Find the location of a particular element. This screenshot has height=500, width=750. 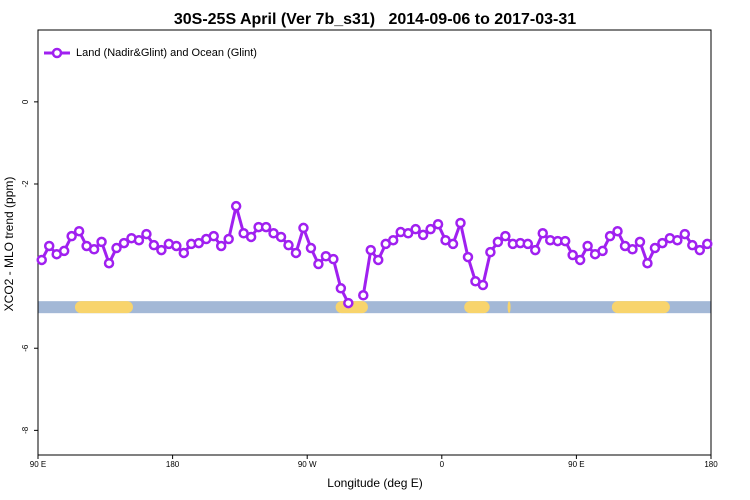

x-tick-label: 90 W is located at coordinates (307, 464).